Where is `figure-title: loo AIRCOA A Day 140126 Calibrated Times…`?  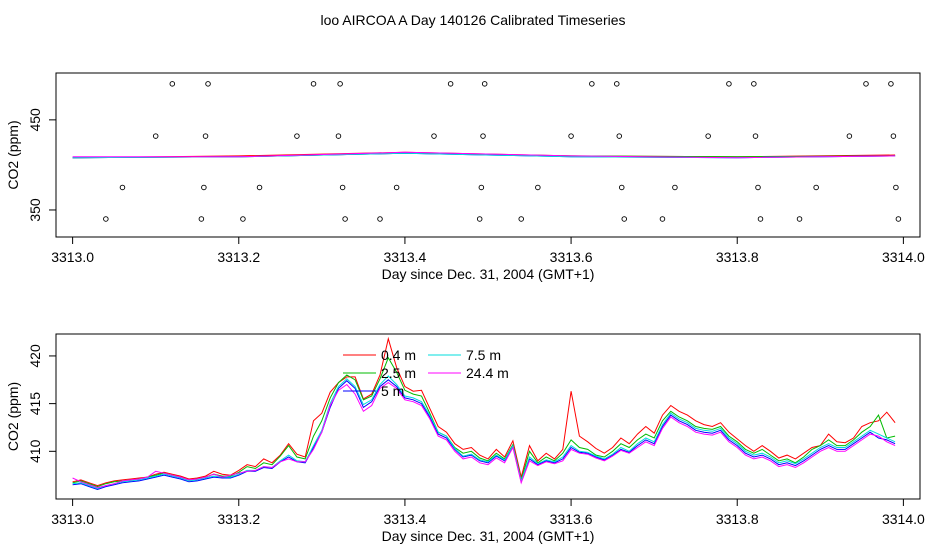 figure-title: loo AIRCOA A Day 140126 Calibrated Times… is located at coordinates (472, 20).